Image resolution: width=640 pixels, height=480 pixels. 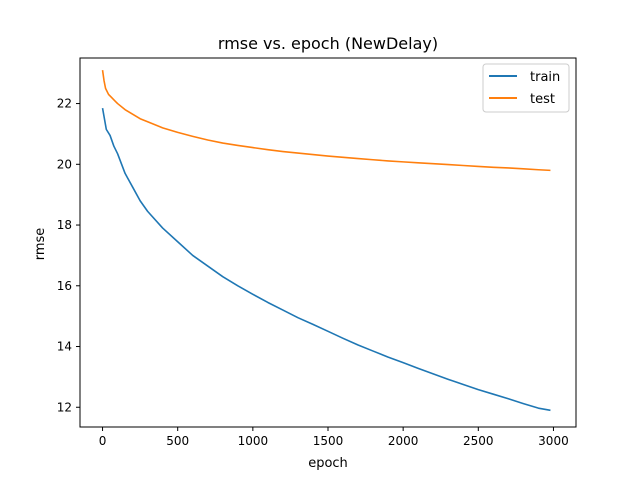 What do you see at coordinates (64, 104) in the screenshot?
I see `y-tick-label: 22` at bounding box center [64, 104].